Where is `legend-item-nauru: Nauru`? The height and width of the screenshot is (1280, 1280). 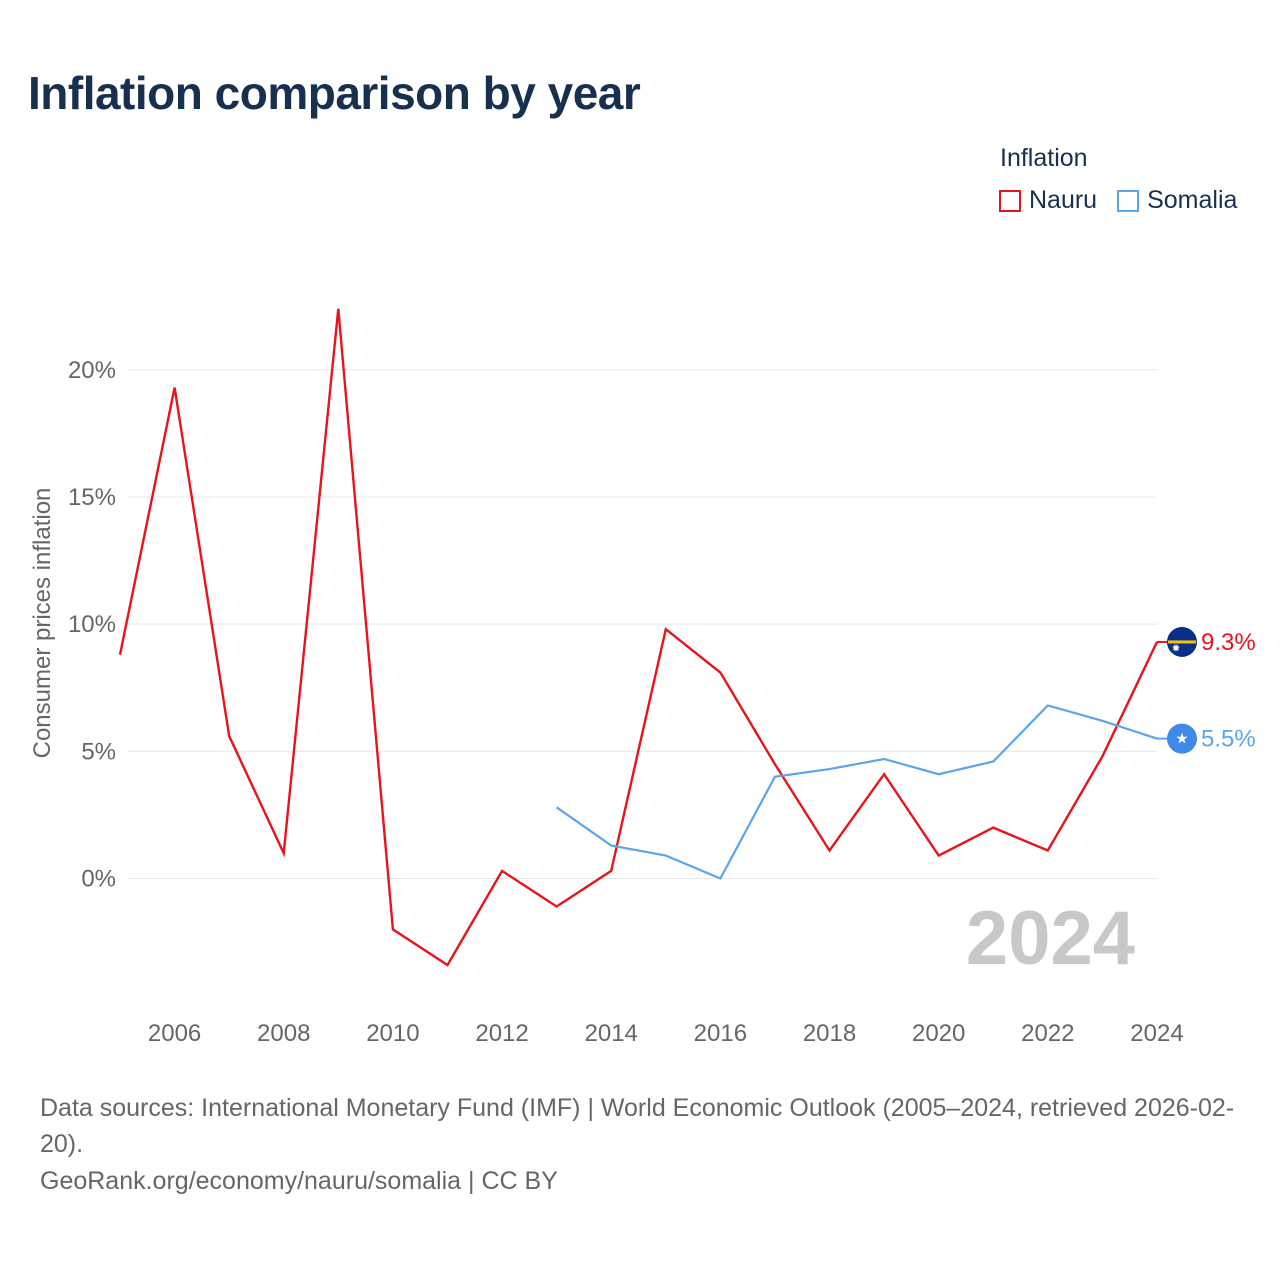 legend-item-nauru: Nauru is located at coordinates (1048, 200).